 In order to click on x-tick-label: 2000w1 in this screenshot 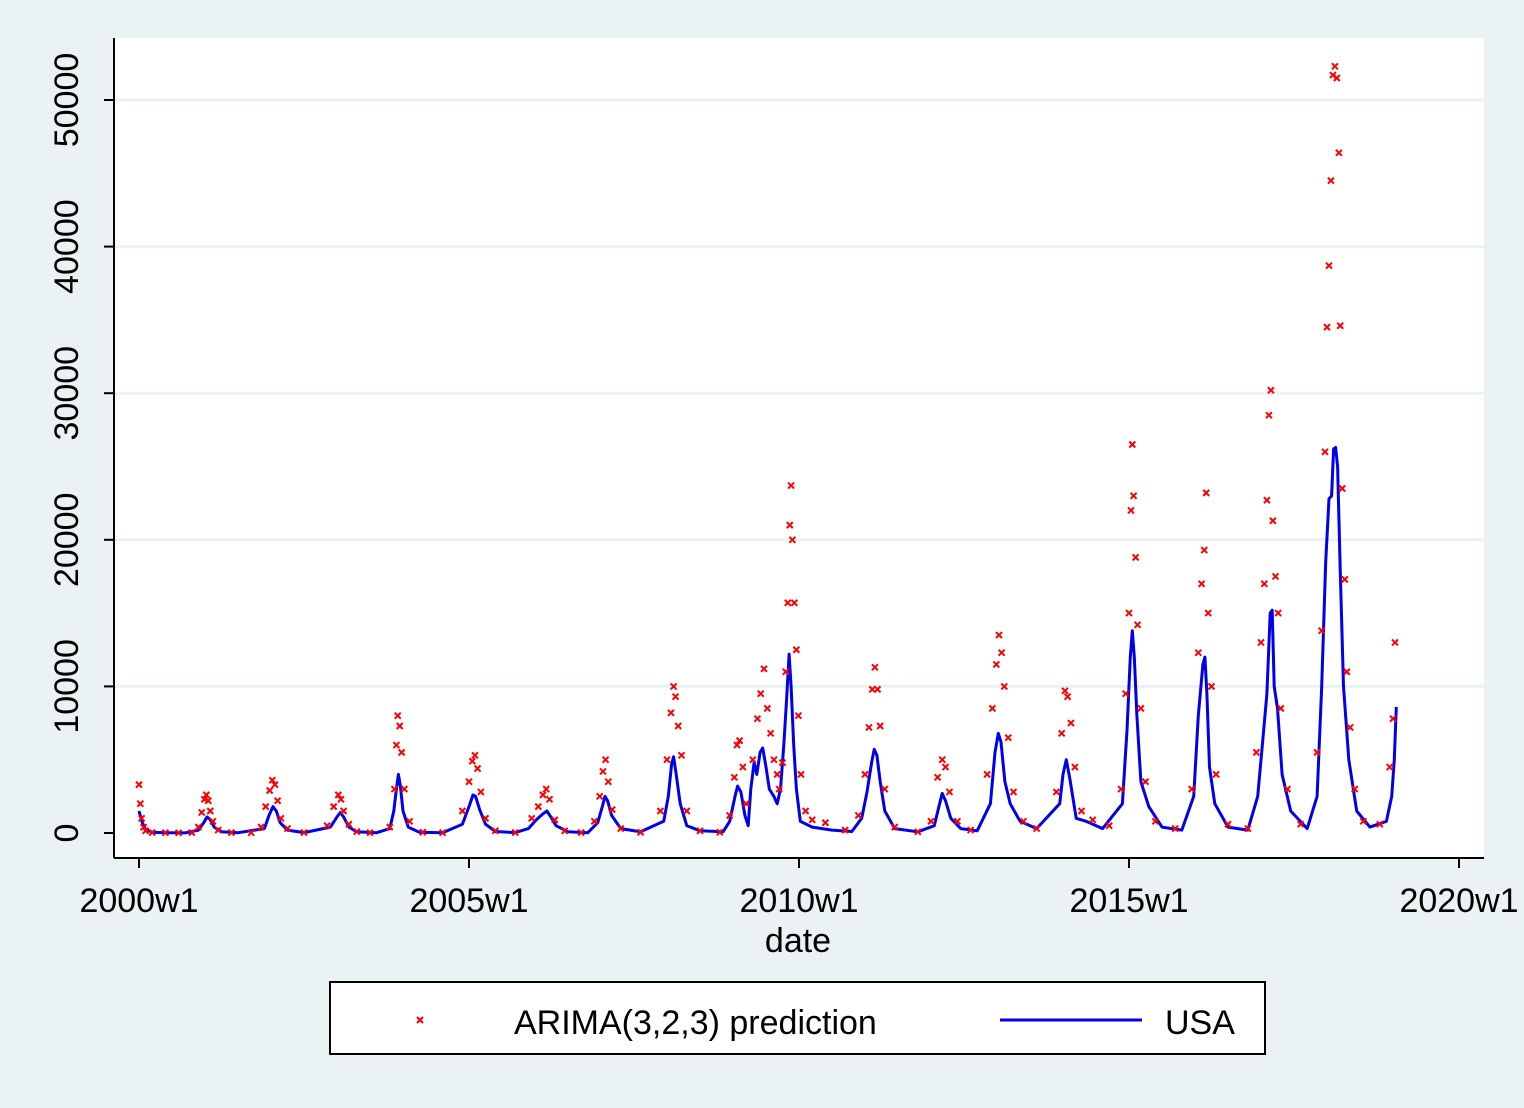, I will do `click(138, 901)`.